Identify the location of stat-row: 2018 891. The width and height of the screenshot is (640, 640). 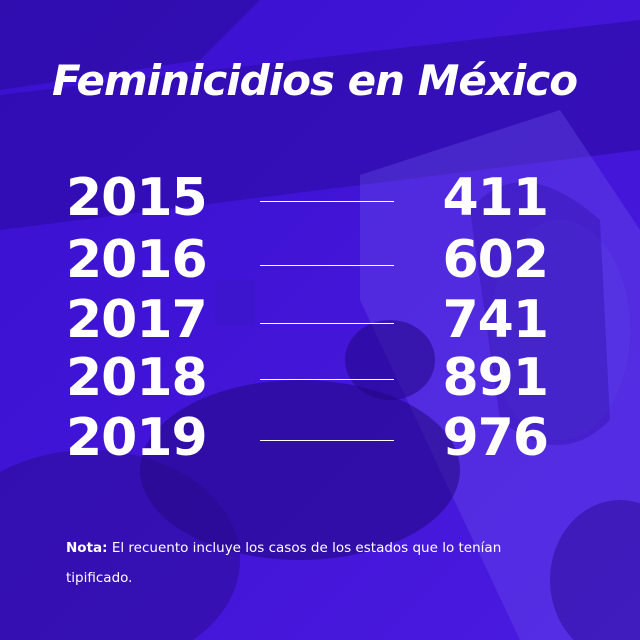
(320, 378).